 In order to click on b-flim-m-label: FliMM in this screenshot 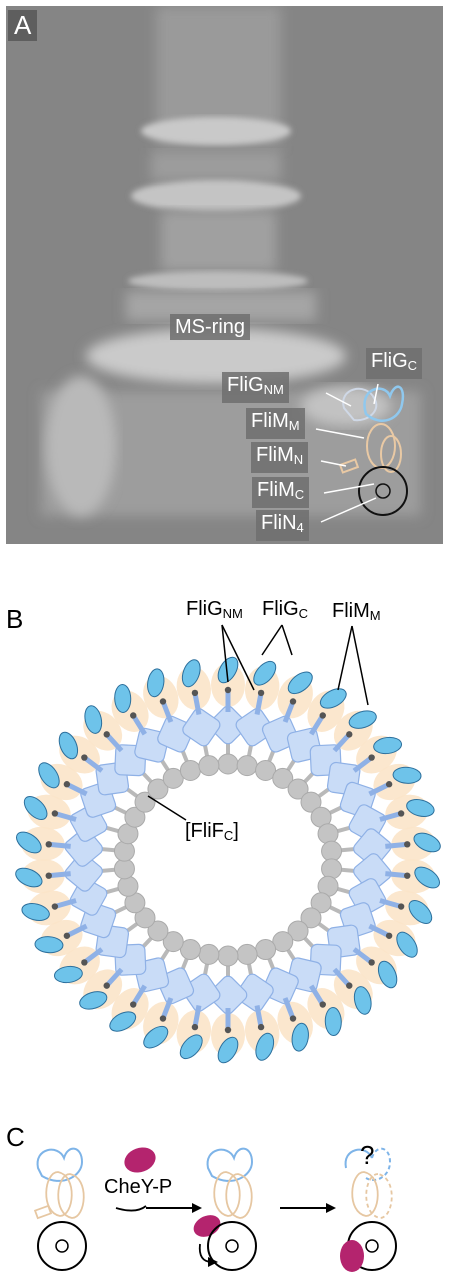, I will do `click(356, 611)`.